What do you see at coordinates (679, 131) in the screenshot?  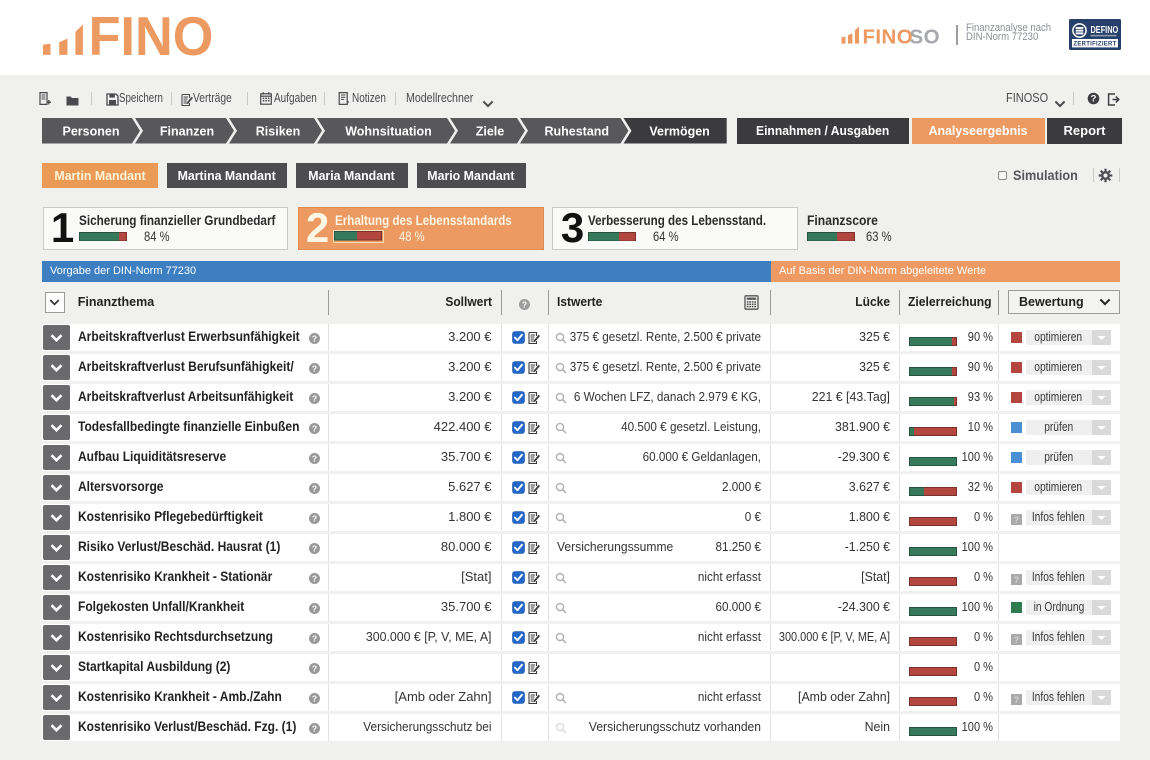 I see `svg-text: Vermögen` at bounding box center [679, 131].